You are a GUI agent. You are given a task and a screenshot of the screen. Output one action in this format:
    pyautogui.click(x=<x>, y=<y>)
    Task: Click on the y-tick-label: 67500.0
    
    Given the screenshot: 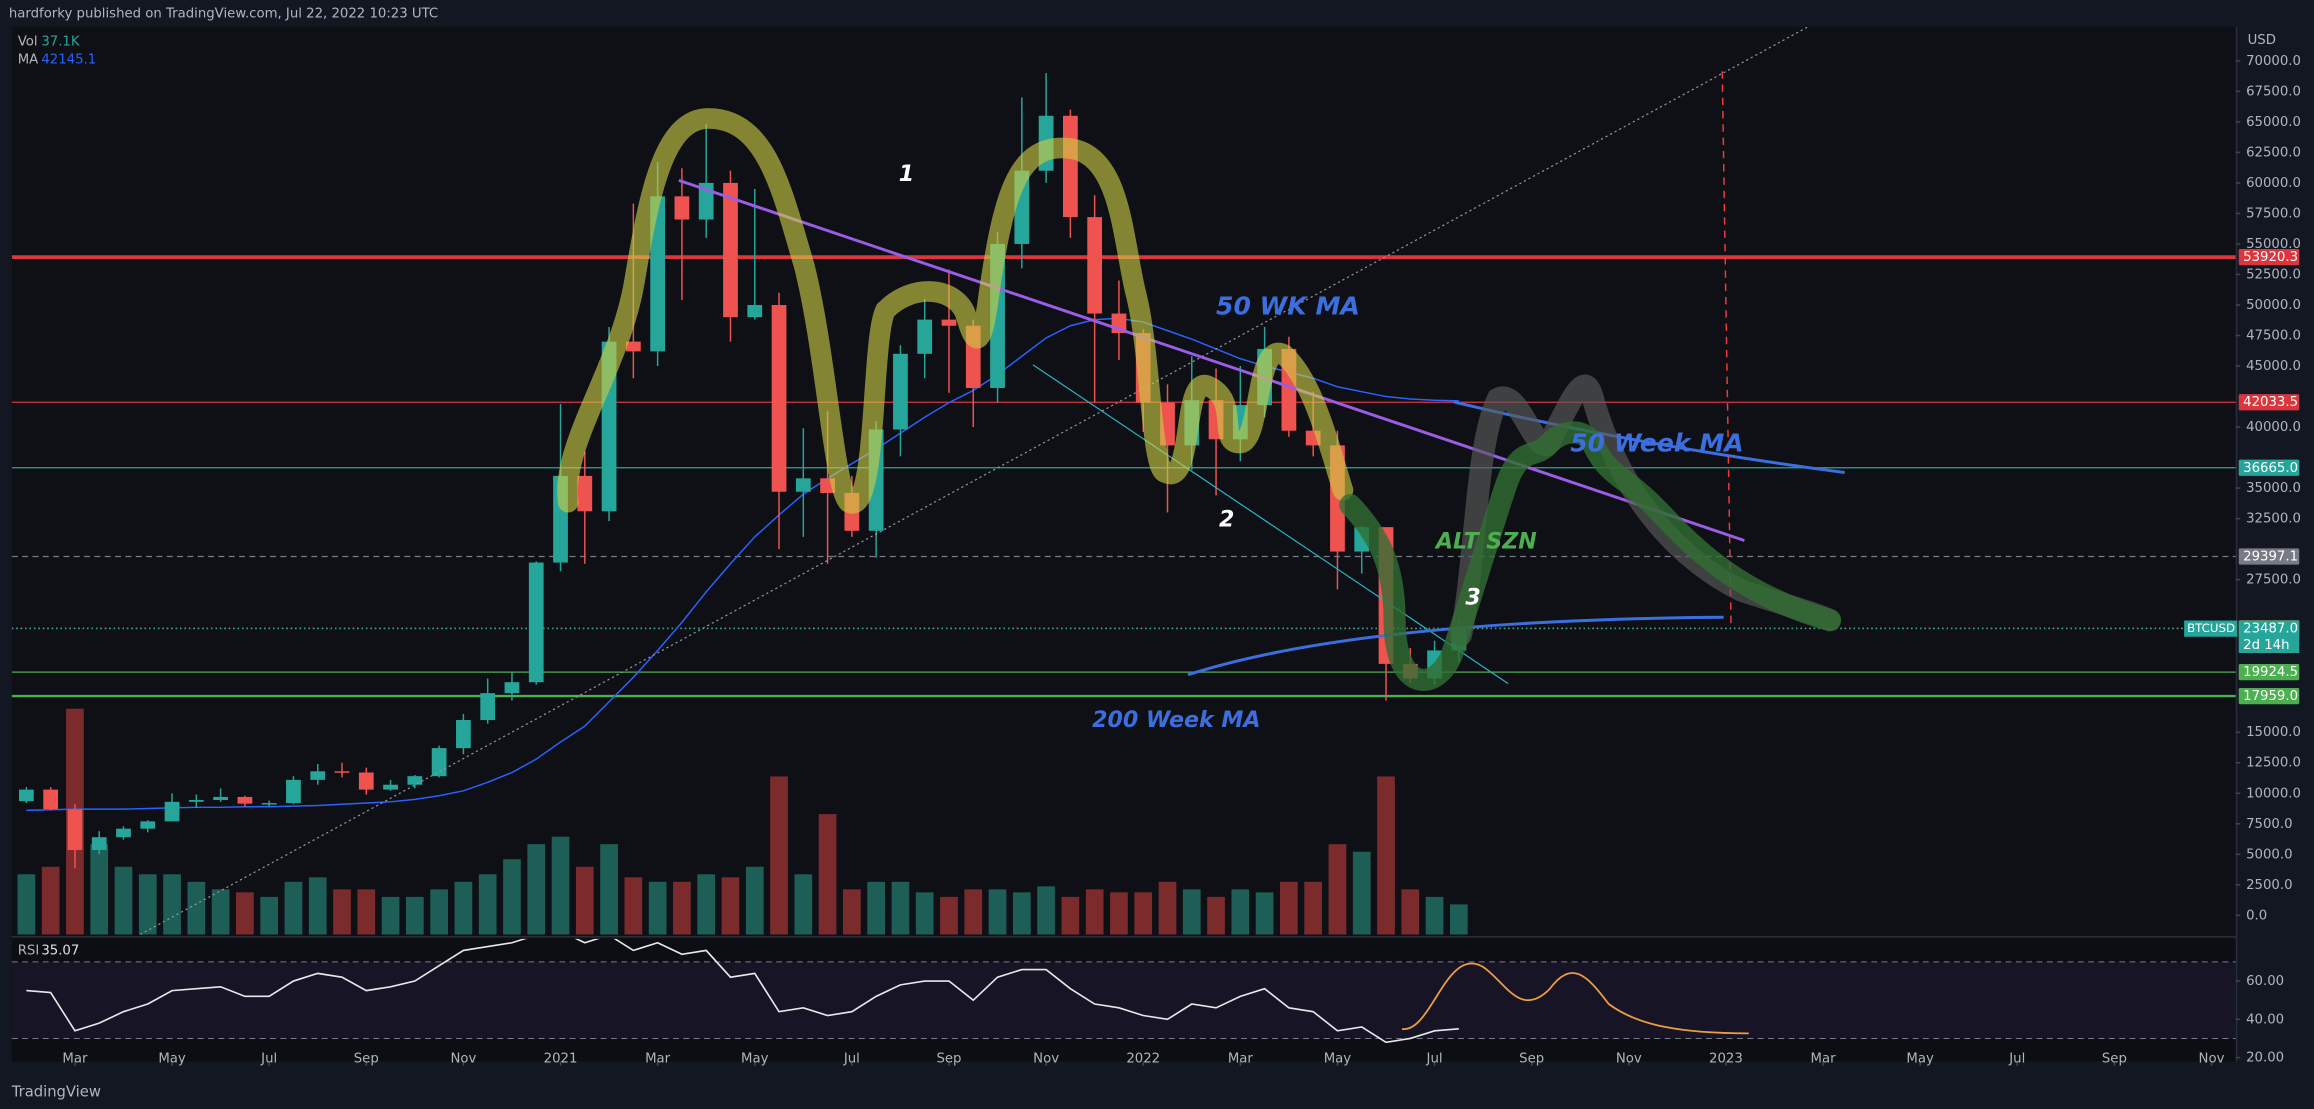 What is the action you would take?
    pyautogui.click(x=2273, y=91)
    